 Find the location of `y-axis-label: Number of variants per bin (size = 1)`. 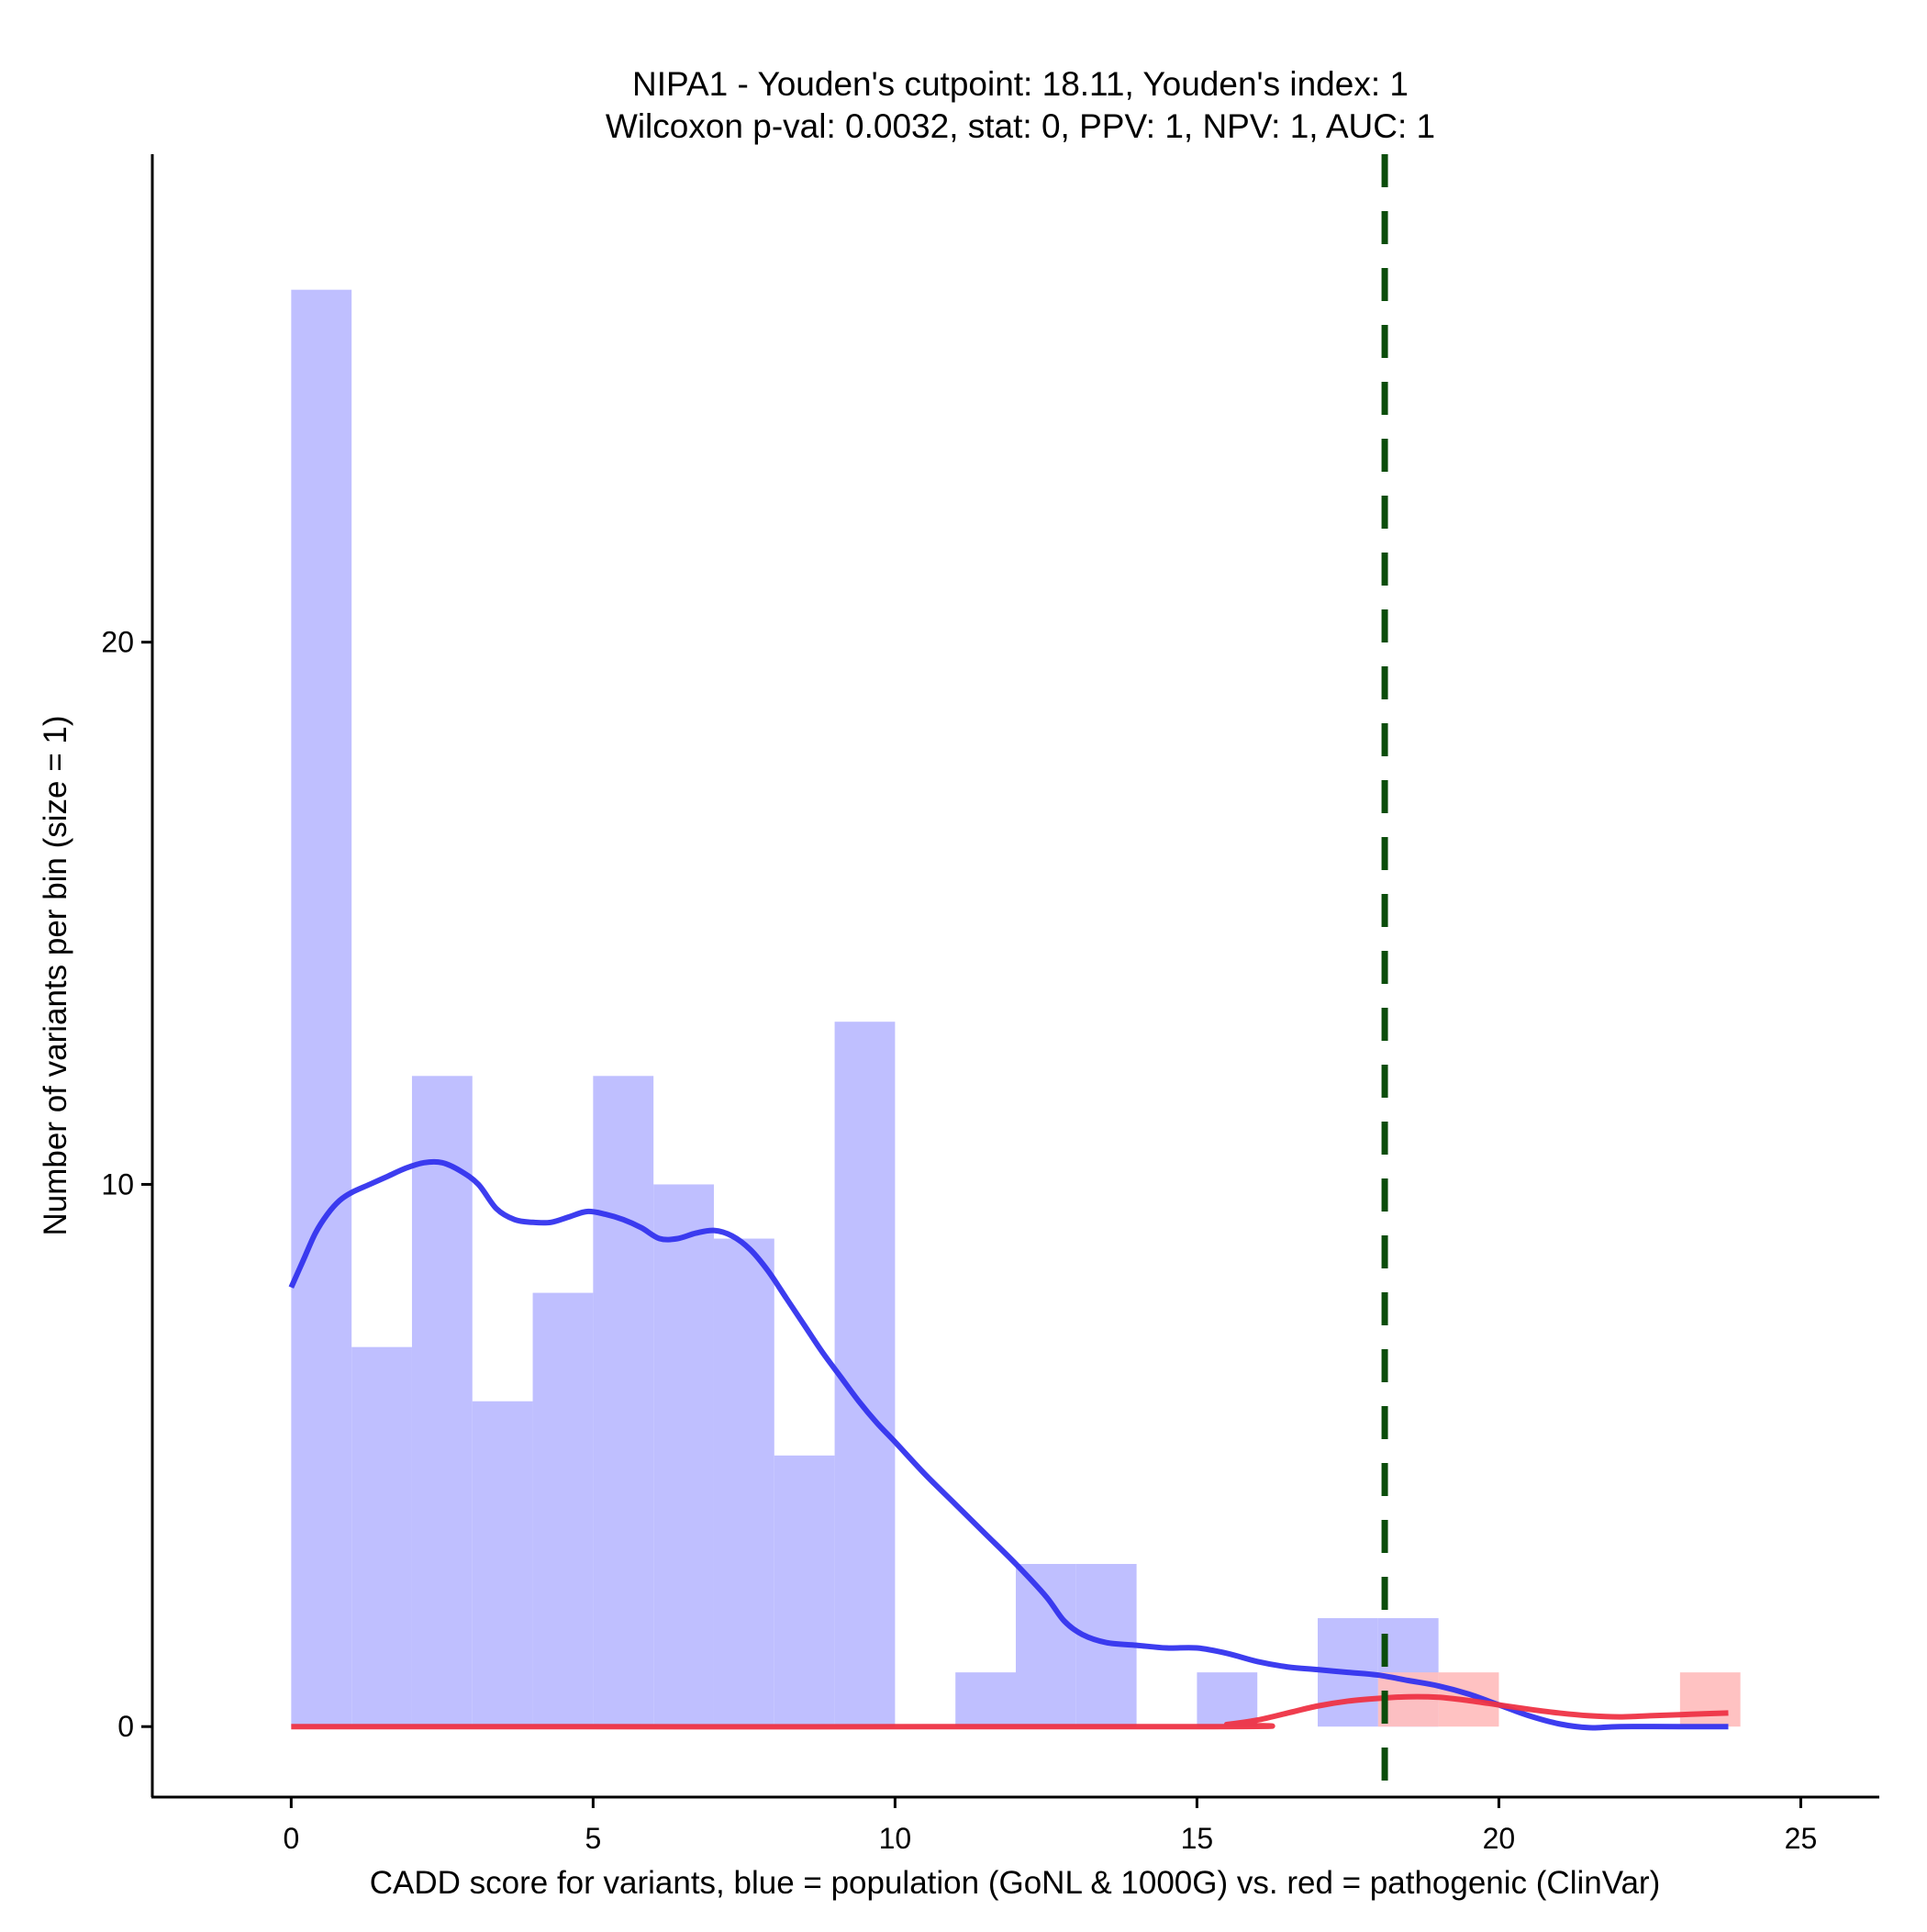

y-axis-label: Number of variants per bin (size = 1) is located at coordinates (55, 975).